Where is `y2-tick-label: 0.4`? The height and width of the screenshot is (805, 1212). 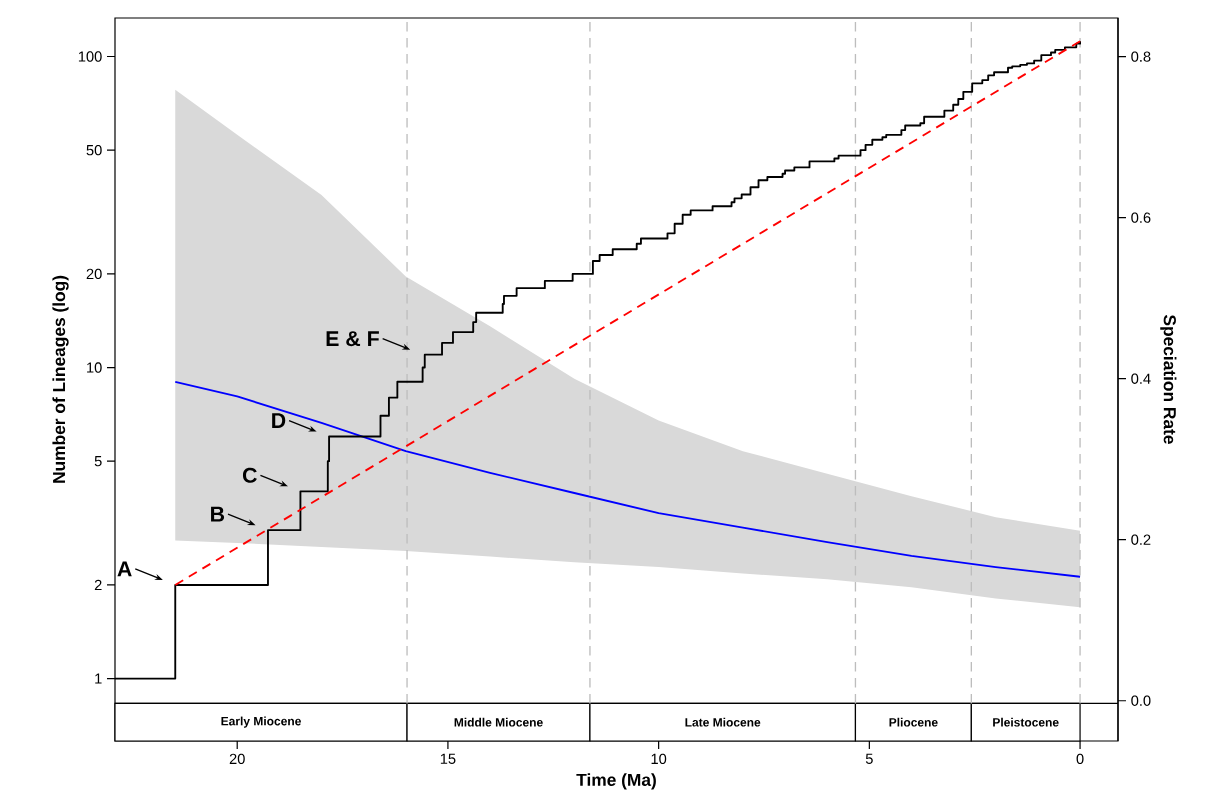 y2-tick-label: 0.4 is located at coordinates (1141, 378).